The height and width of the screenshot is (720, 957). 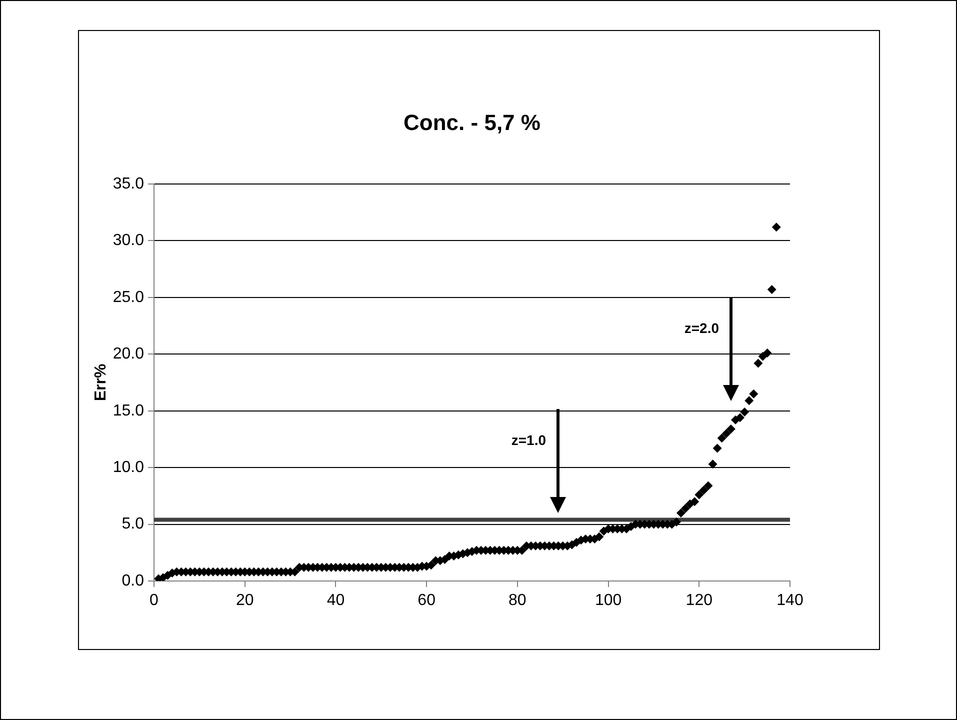 I want to click on y-tick-label: 0.0, so click(x=133, y=581).